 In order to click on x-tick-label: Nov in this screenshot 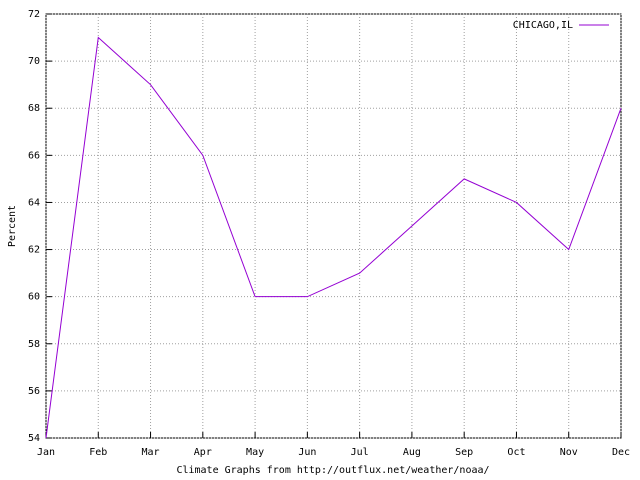, I will do `click(569, 452)`.